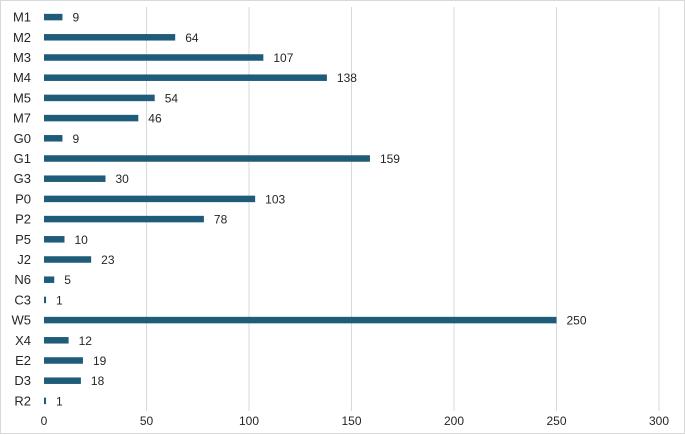  Describe the element at coordinates (75, 18) in the screenshot. I see `data-label-M1: 9` at that location.